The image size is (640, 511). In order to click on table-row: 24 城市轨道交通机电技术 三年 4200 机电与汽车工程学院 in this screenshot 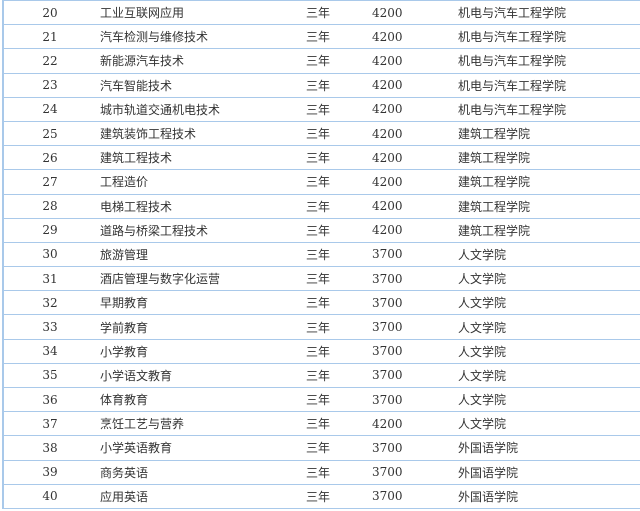, I will do `click(321, 109)`.